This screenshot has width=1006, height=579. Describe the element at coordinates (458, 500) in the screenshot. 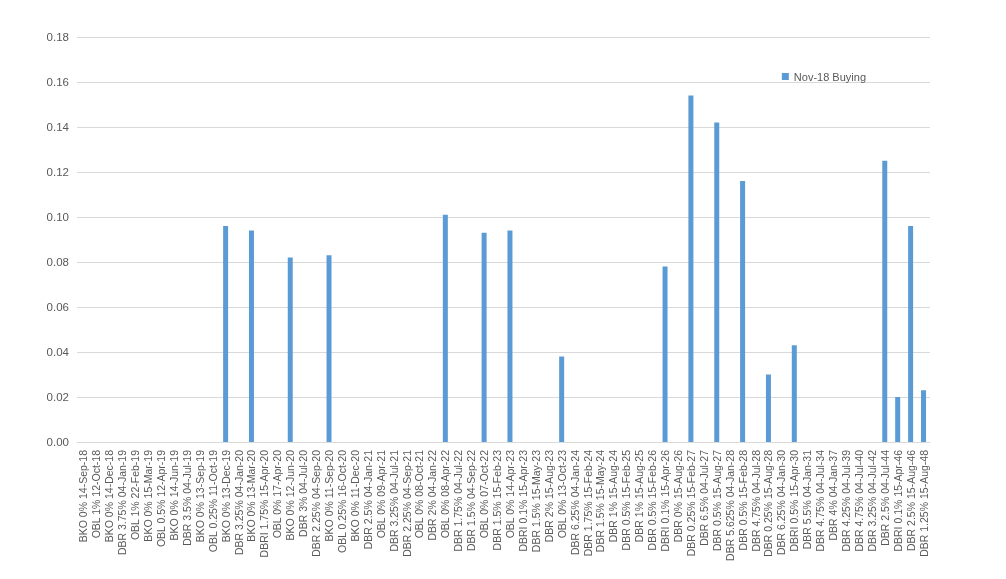

I see `x-tick-label: DBR 1.75% 04-Jul-22` at that location.